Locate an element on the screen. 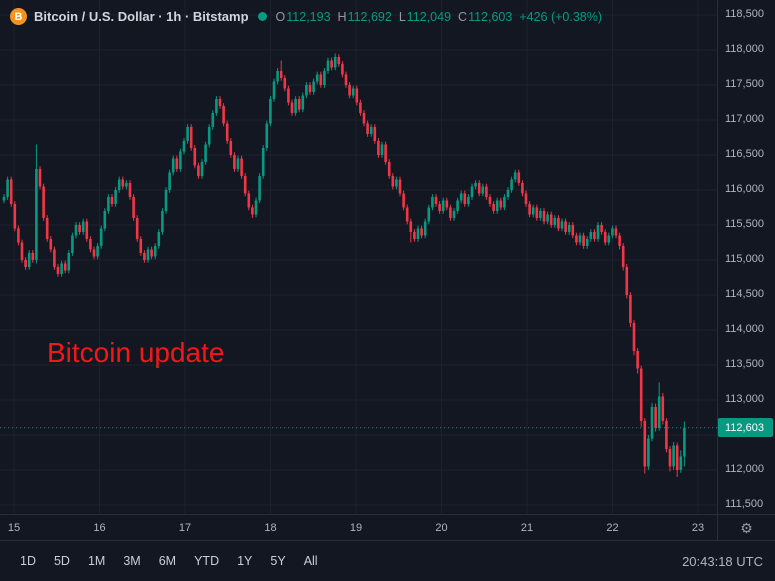  price-tick-label: 114,000 is located at coordinates (744, 328).